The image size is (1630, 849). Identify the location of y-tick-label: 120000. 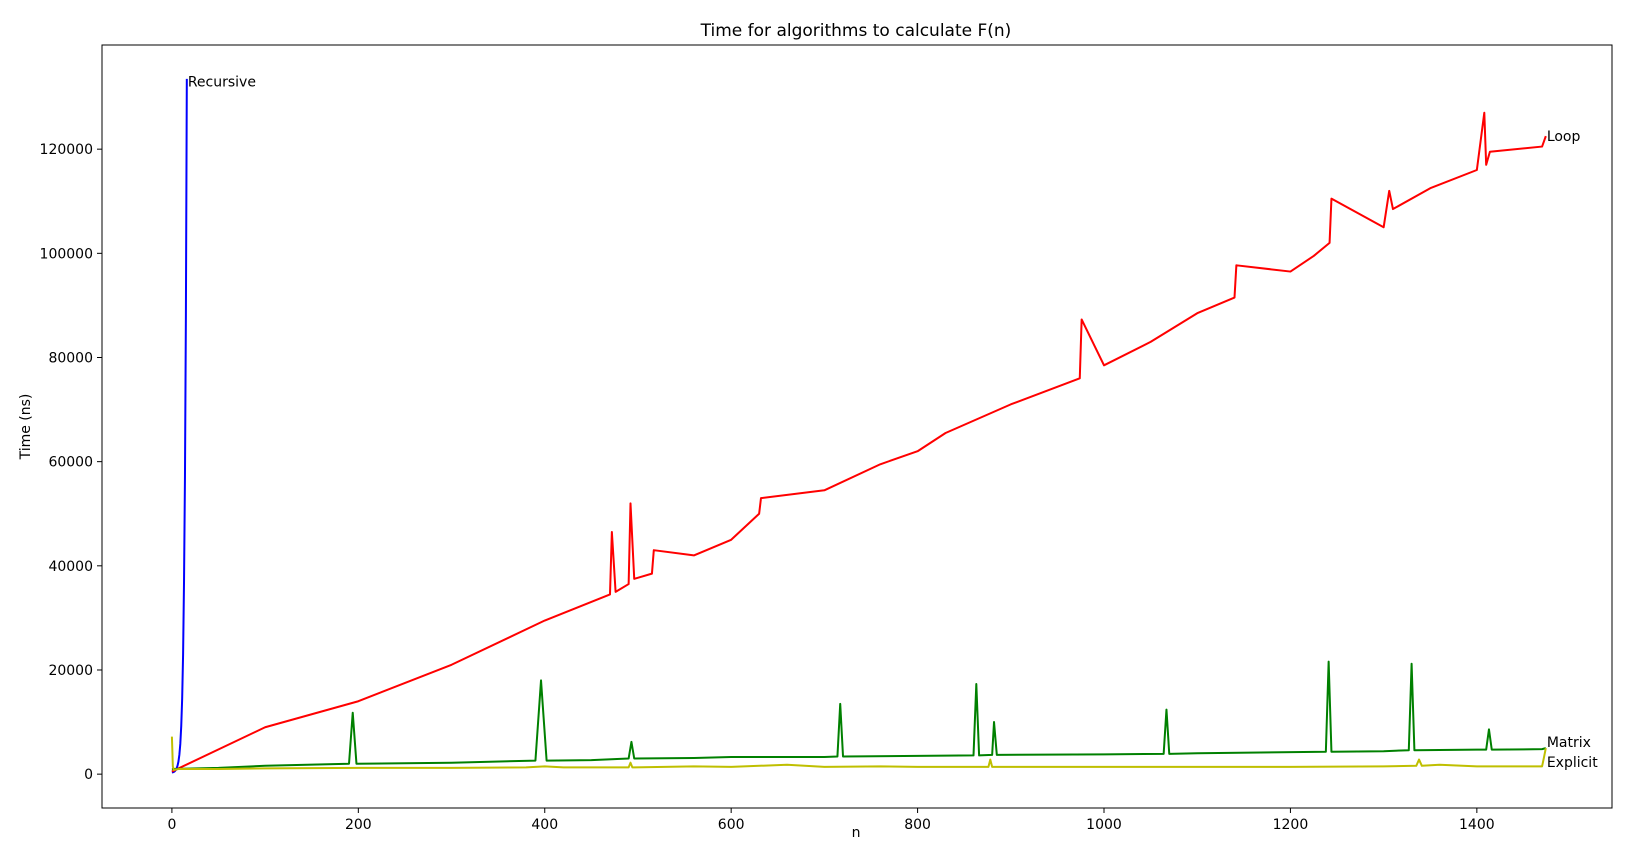
(66, 150).